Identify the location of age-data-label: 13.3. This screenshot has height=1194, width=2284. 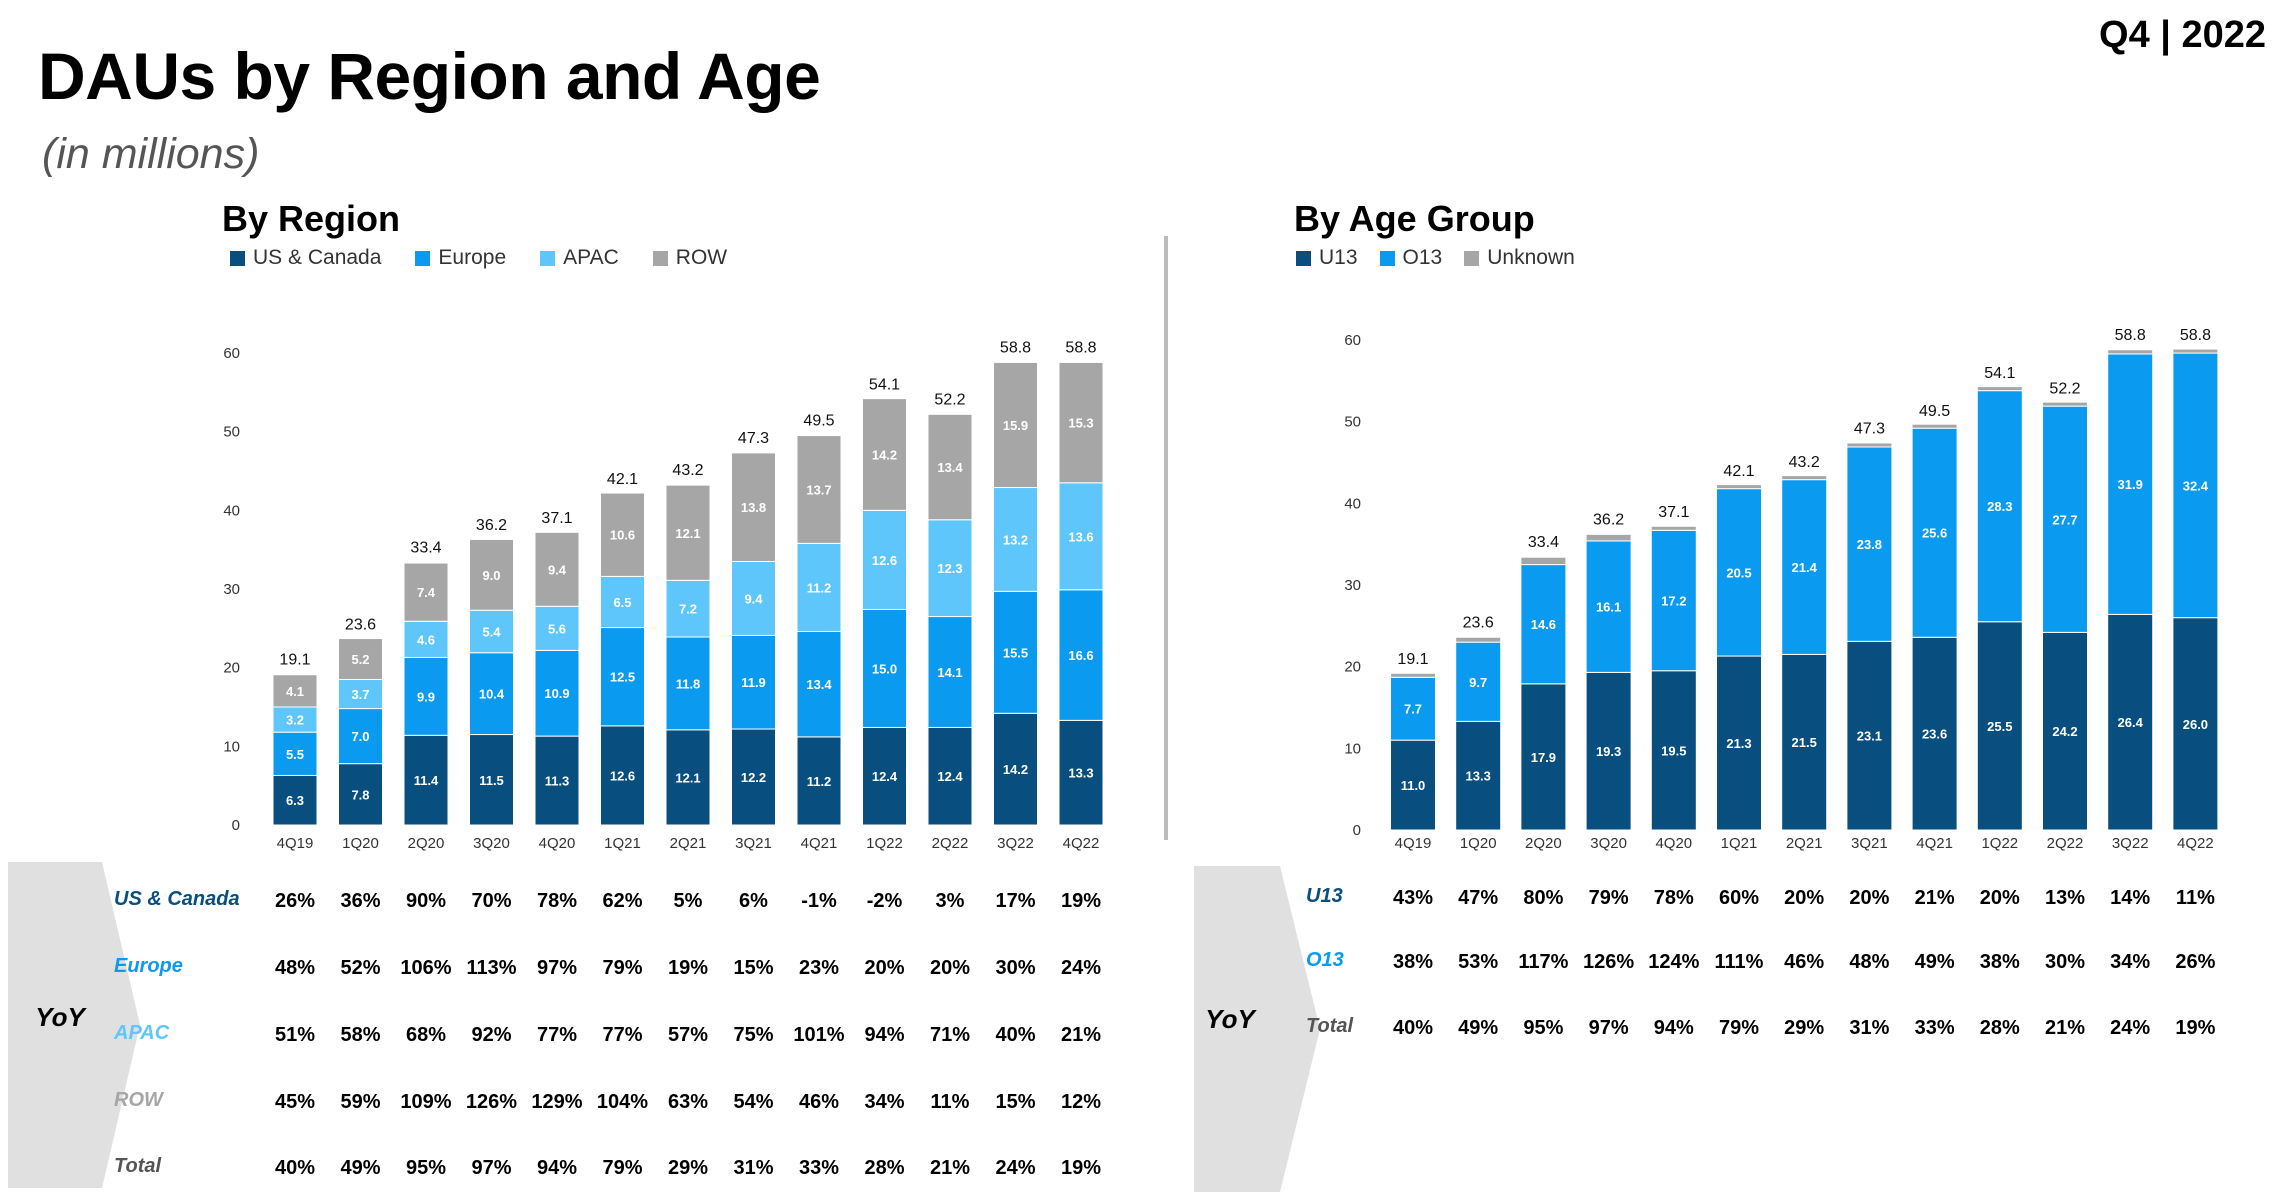
(1478, 776).